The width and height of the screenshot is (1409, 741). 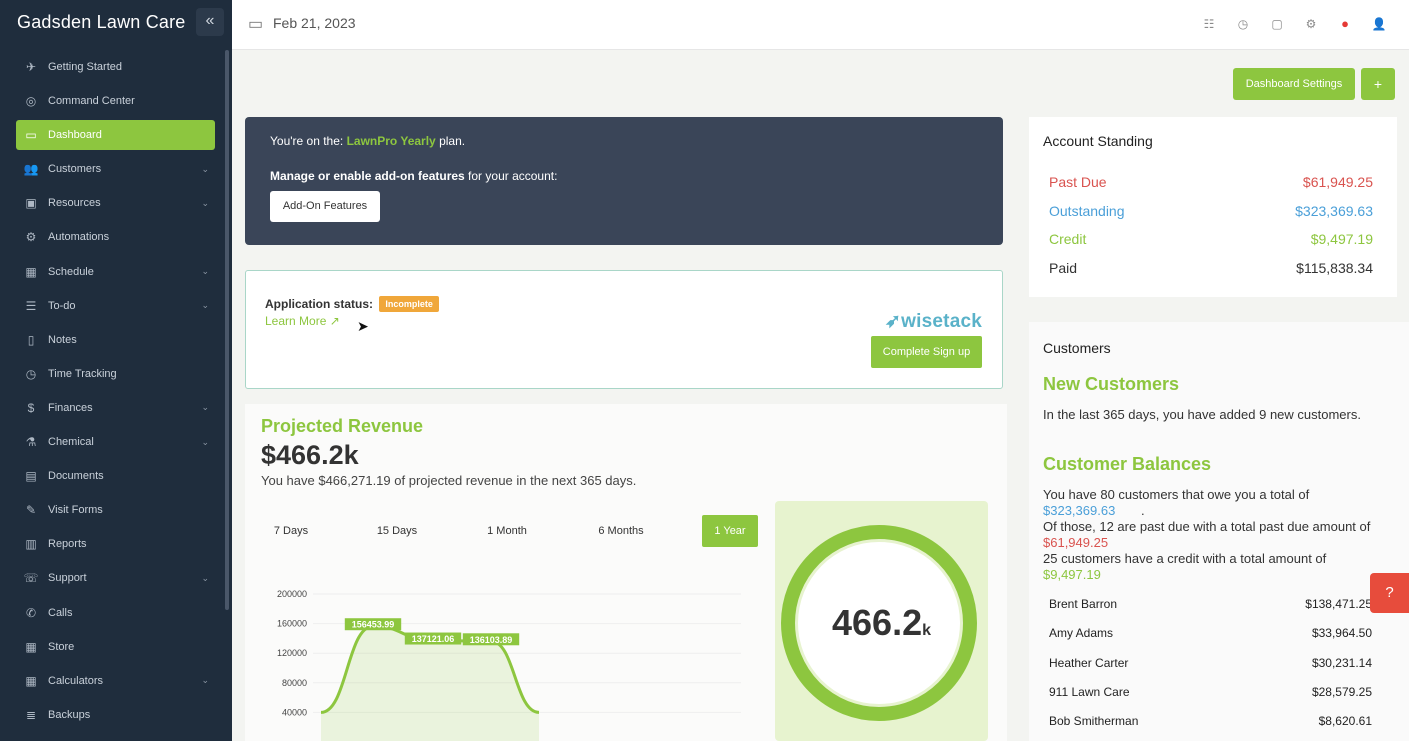 I want to click on account-row-label: Credit, so click(x=1068, y=239).